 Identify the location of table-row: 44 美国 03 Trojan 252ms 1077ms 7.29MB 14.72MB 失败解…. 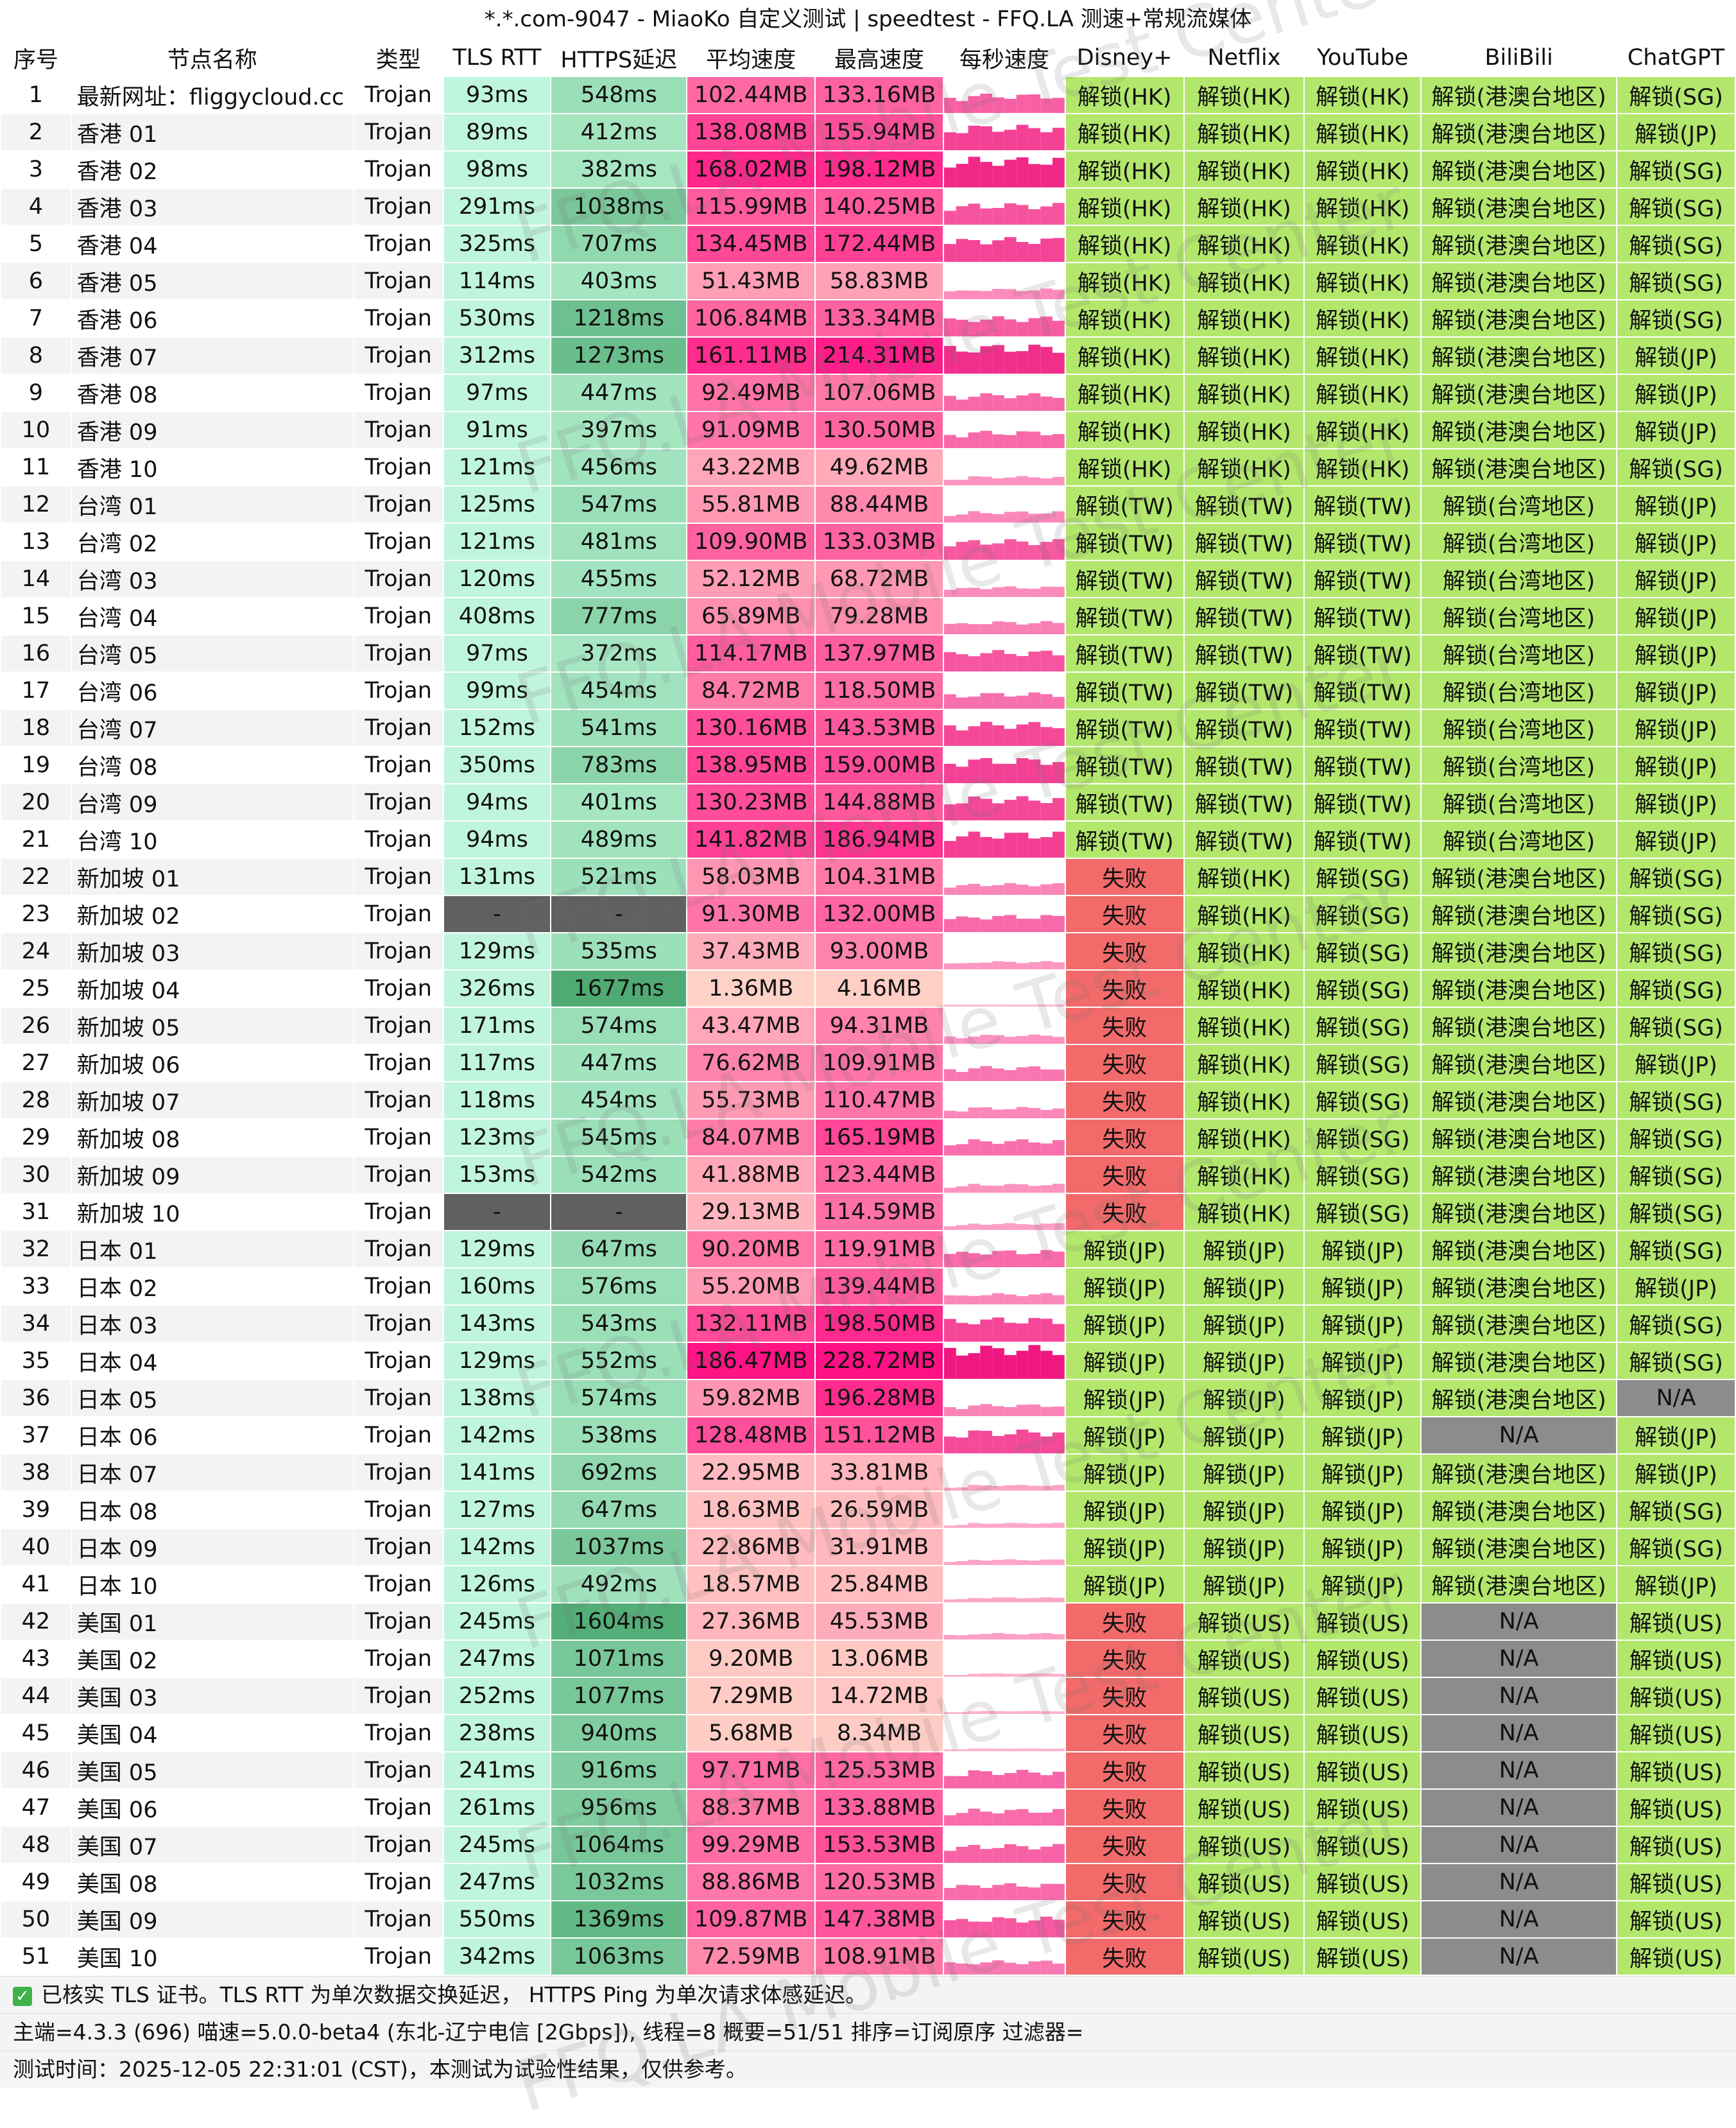
(868, 1696).